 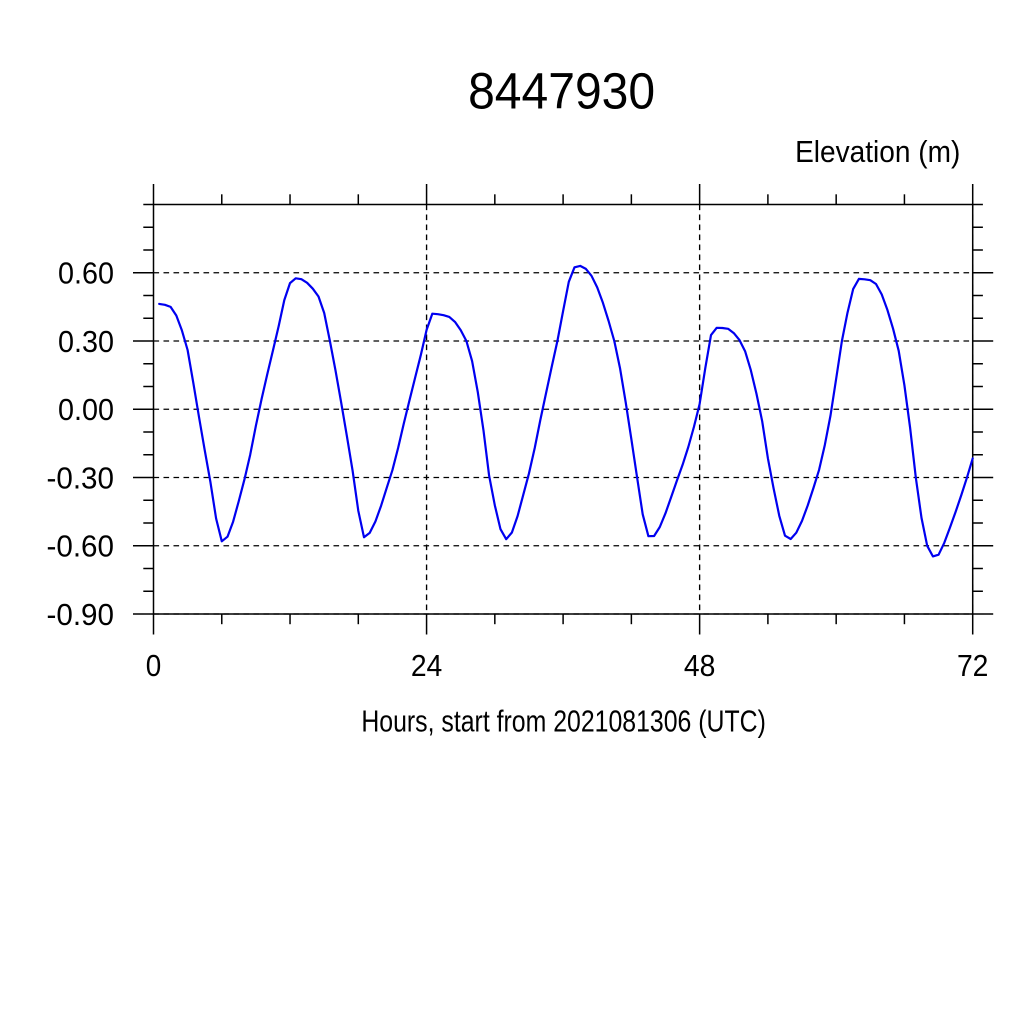 What do you see at coordinates (81, 477) in the screenshot?
I see `svg-text: -0.30` at bounding box center [81, 477].